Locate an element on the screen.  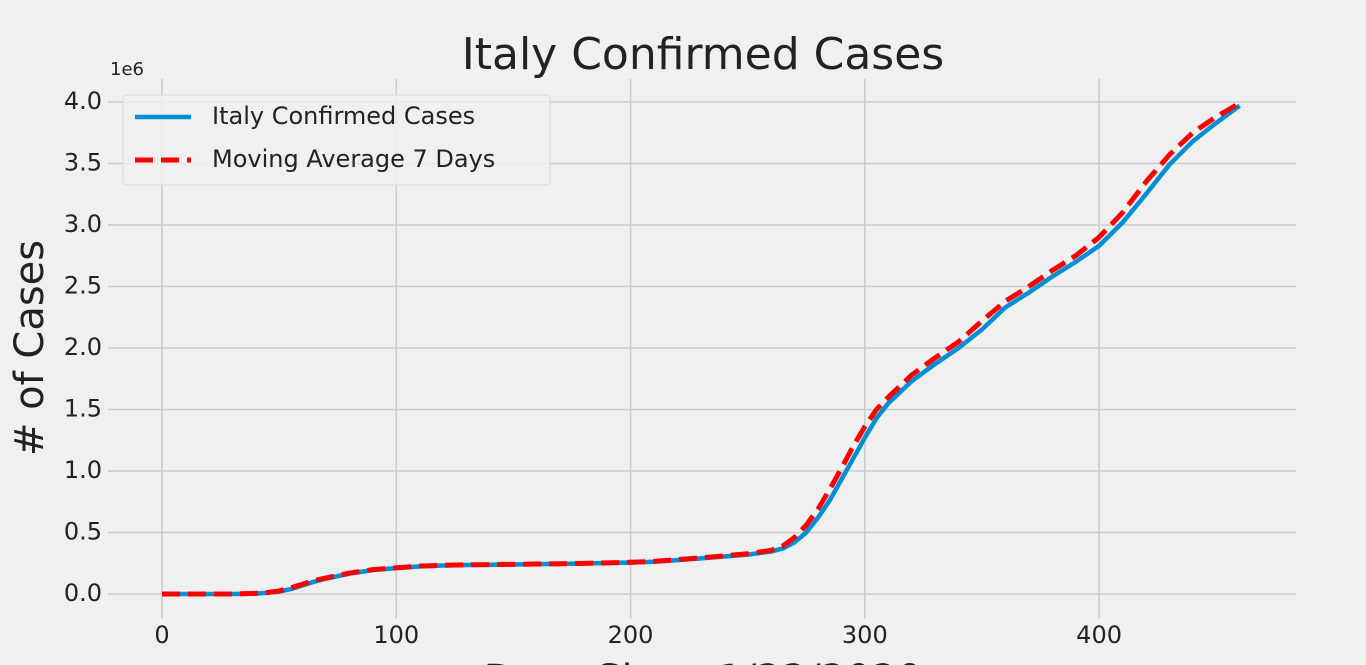
x-tick-label: 100 is located at coordinates (396, 635).